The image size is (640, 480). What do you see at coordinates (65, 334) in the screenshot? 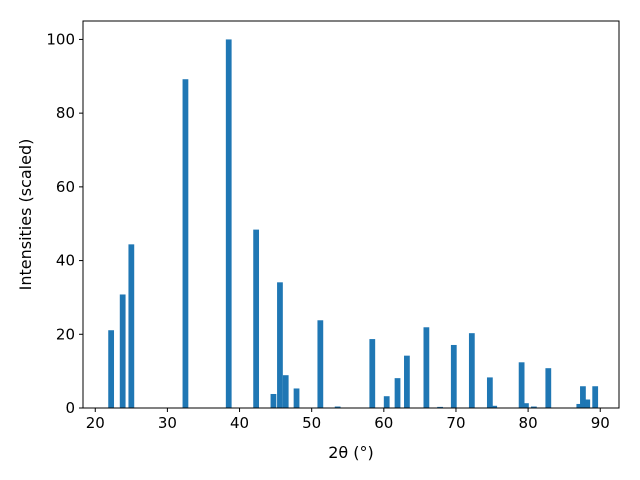
I see `y-tick-label: 20` at bounding box center [65, 334].